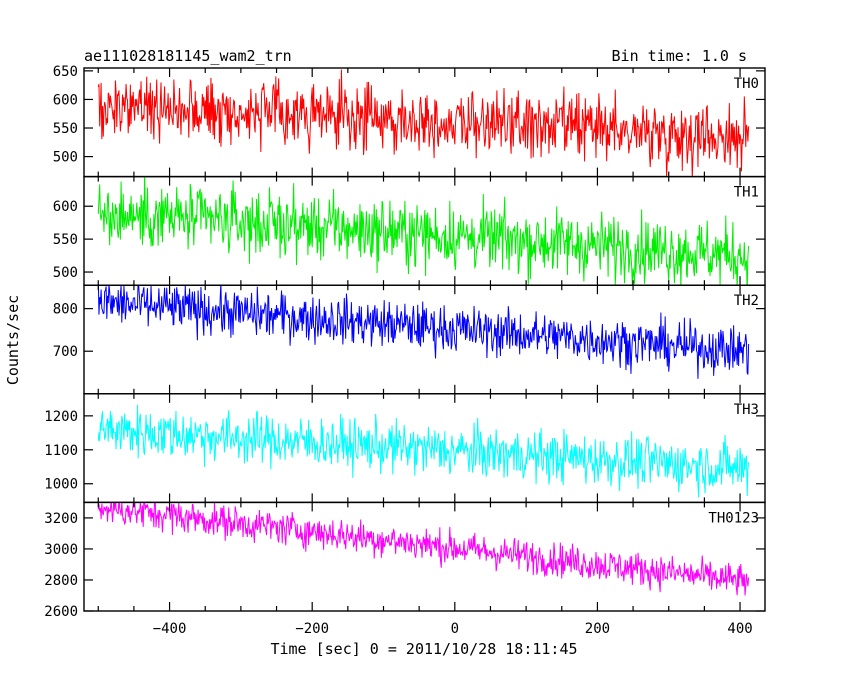 Image resolution: width=850 pixels, height=680 pixels. What do you see at coordinates (679, 56) in the screenshot?
I see `chart-title-right: Bin time: 1.0 s` at bounding box center [679, 56].